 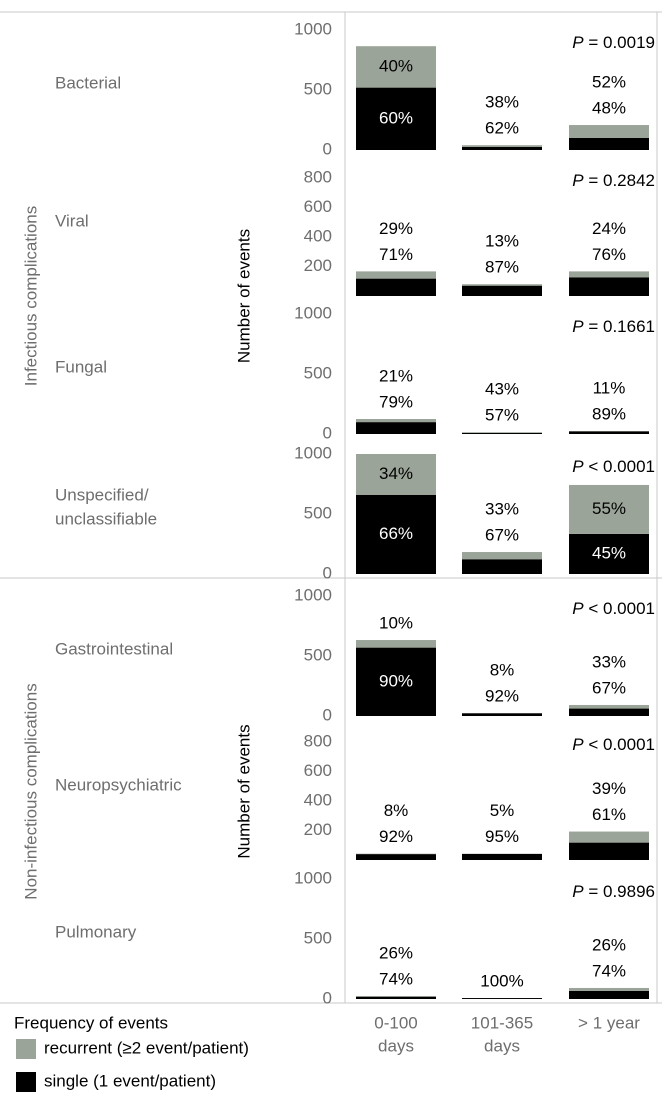 I want to click on share-label: 34%, so click(x=396, y=473).